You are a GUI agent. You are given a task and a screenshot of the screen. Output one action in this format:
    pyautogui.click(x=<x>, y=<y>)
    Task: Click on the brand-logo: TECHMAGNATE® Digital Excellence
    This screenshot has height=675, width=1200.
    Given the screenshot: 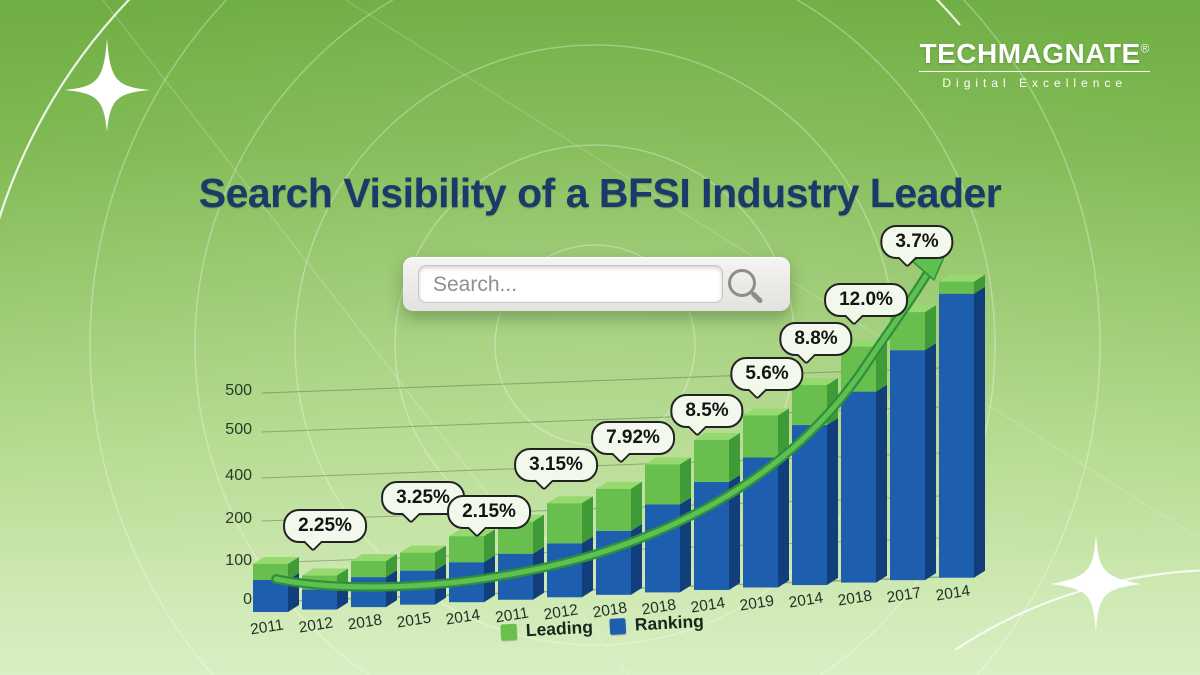 What is the action you would take?
    pyautogui.click(x=1034, y=65)
    